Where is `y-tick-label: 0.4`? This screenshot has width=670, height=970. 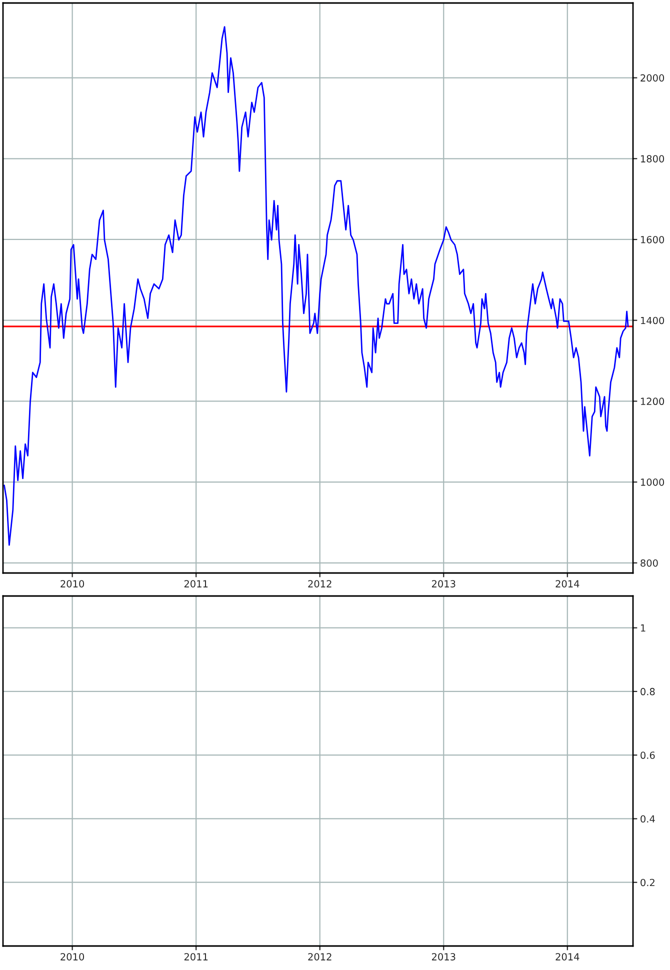
y-tick-label: 0.4 is located at coordinates (647, 819).